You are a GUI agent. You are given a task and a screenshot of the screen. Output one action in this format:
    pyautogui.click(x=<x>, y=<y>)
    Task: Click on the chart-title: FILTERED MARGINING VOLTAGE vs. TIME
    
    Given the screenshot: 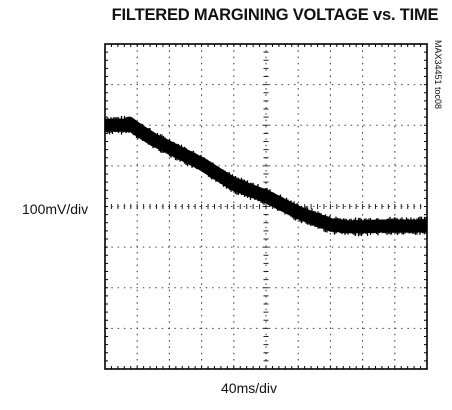 What is the action you would take?
    pyautogui.click(x=275, y=15)
    